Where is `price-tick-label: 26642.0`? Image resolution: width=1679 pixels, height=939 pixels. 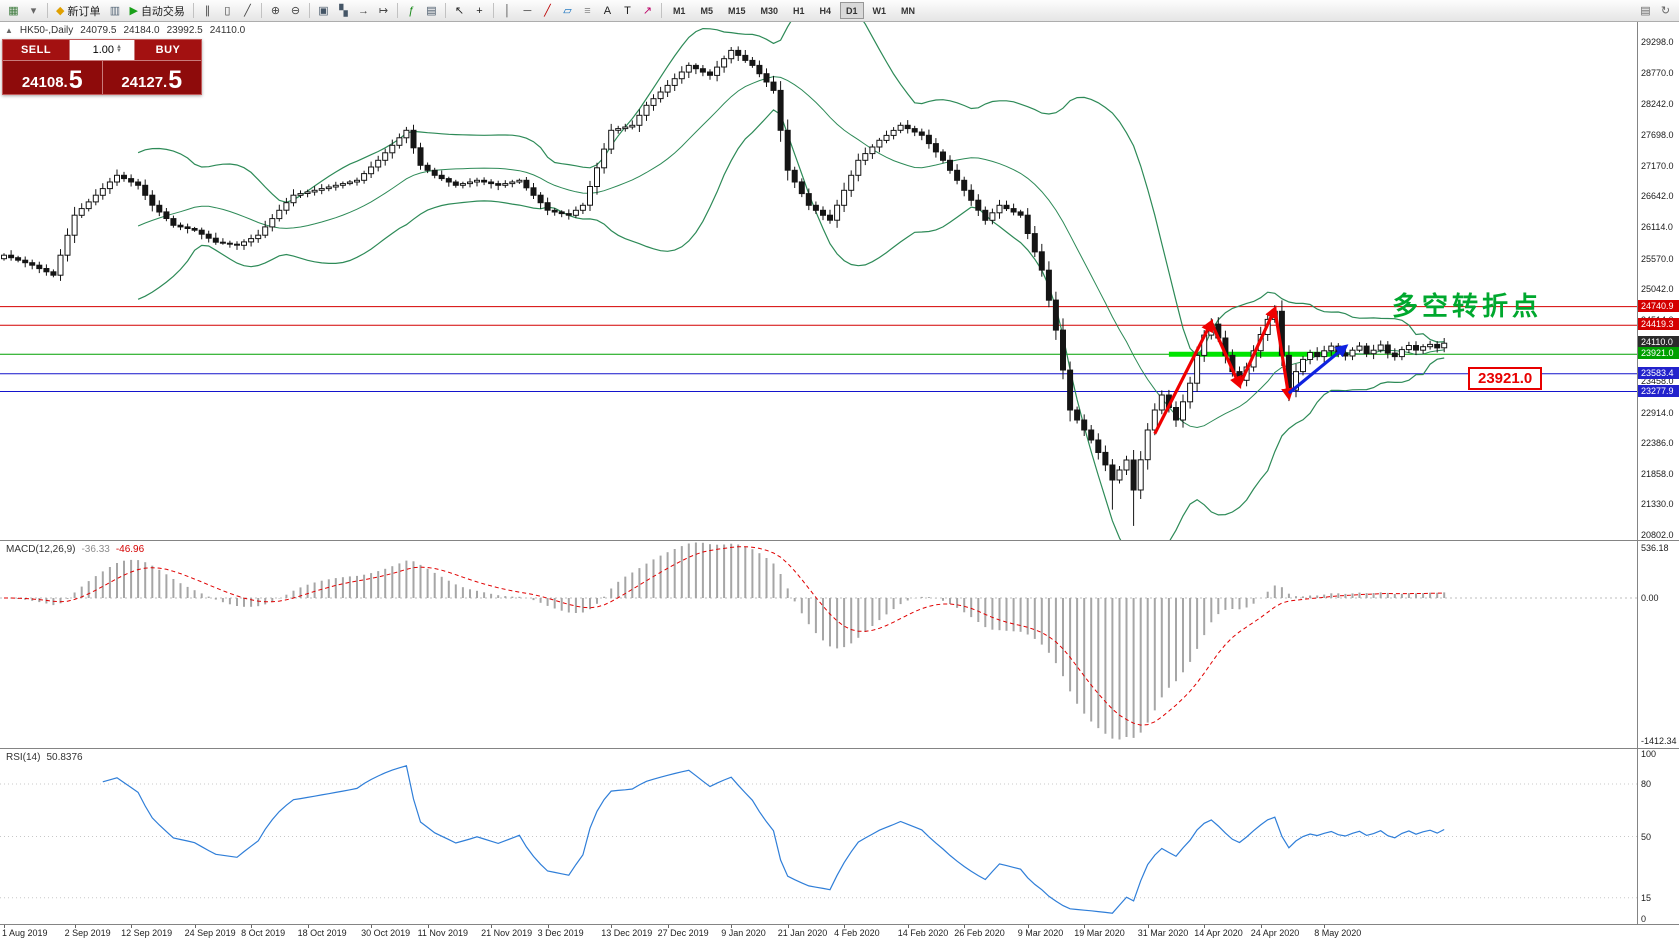
price-tick-label: 26642.0 is located at coordinates (1657, 196).